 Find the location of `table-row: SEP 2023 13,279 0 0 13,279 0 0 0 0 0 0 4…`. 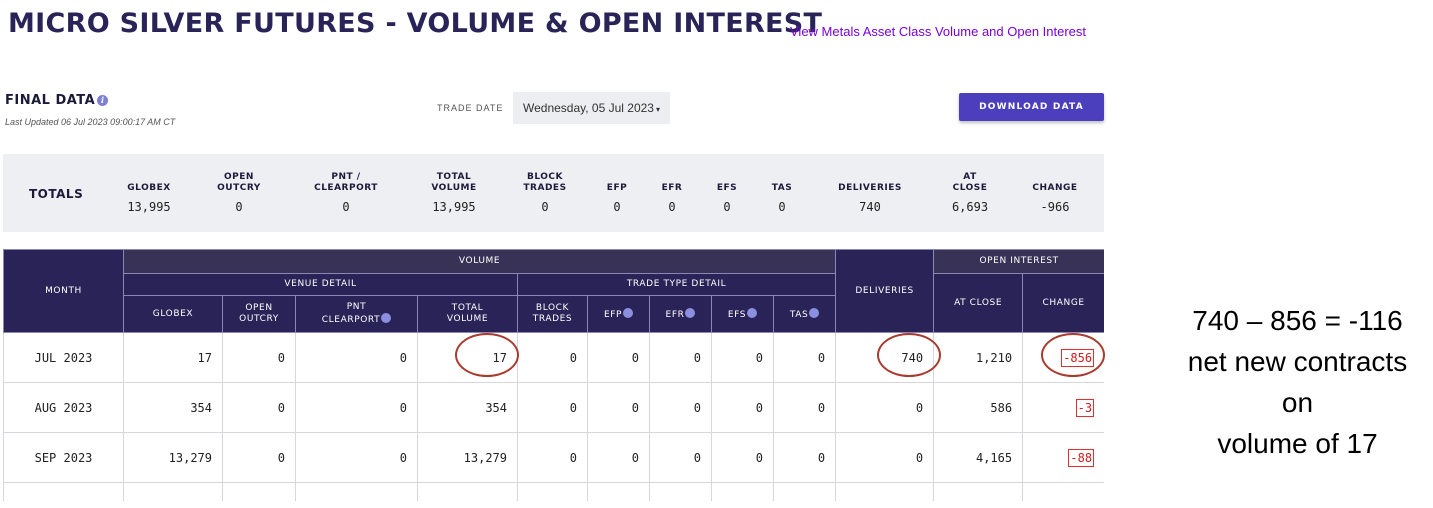

table-row: SEP 2023 13,279 0 0 13,279 0 0 0 0 0 0 4… is located at coordinates (553, 457).